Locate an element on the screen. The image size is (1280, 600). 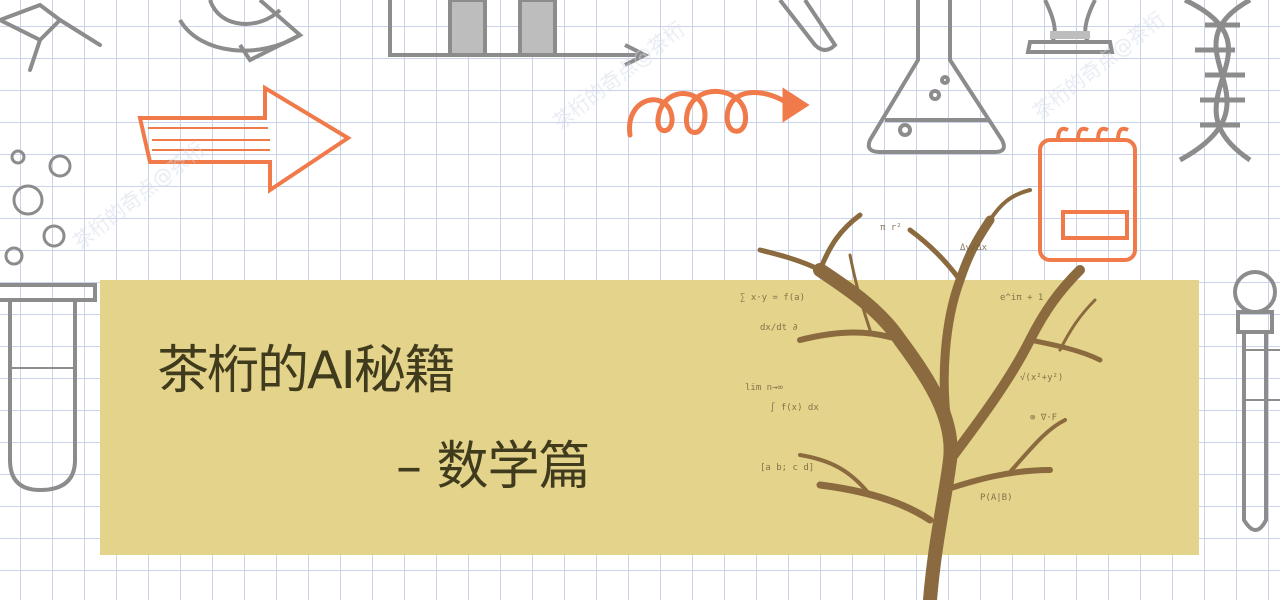
svg-text: e^iπ + 1 is located at coordinates (1021, 298).